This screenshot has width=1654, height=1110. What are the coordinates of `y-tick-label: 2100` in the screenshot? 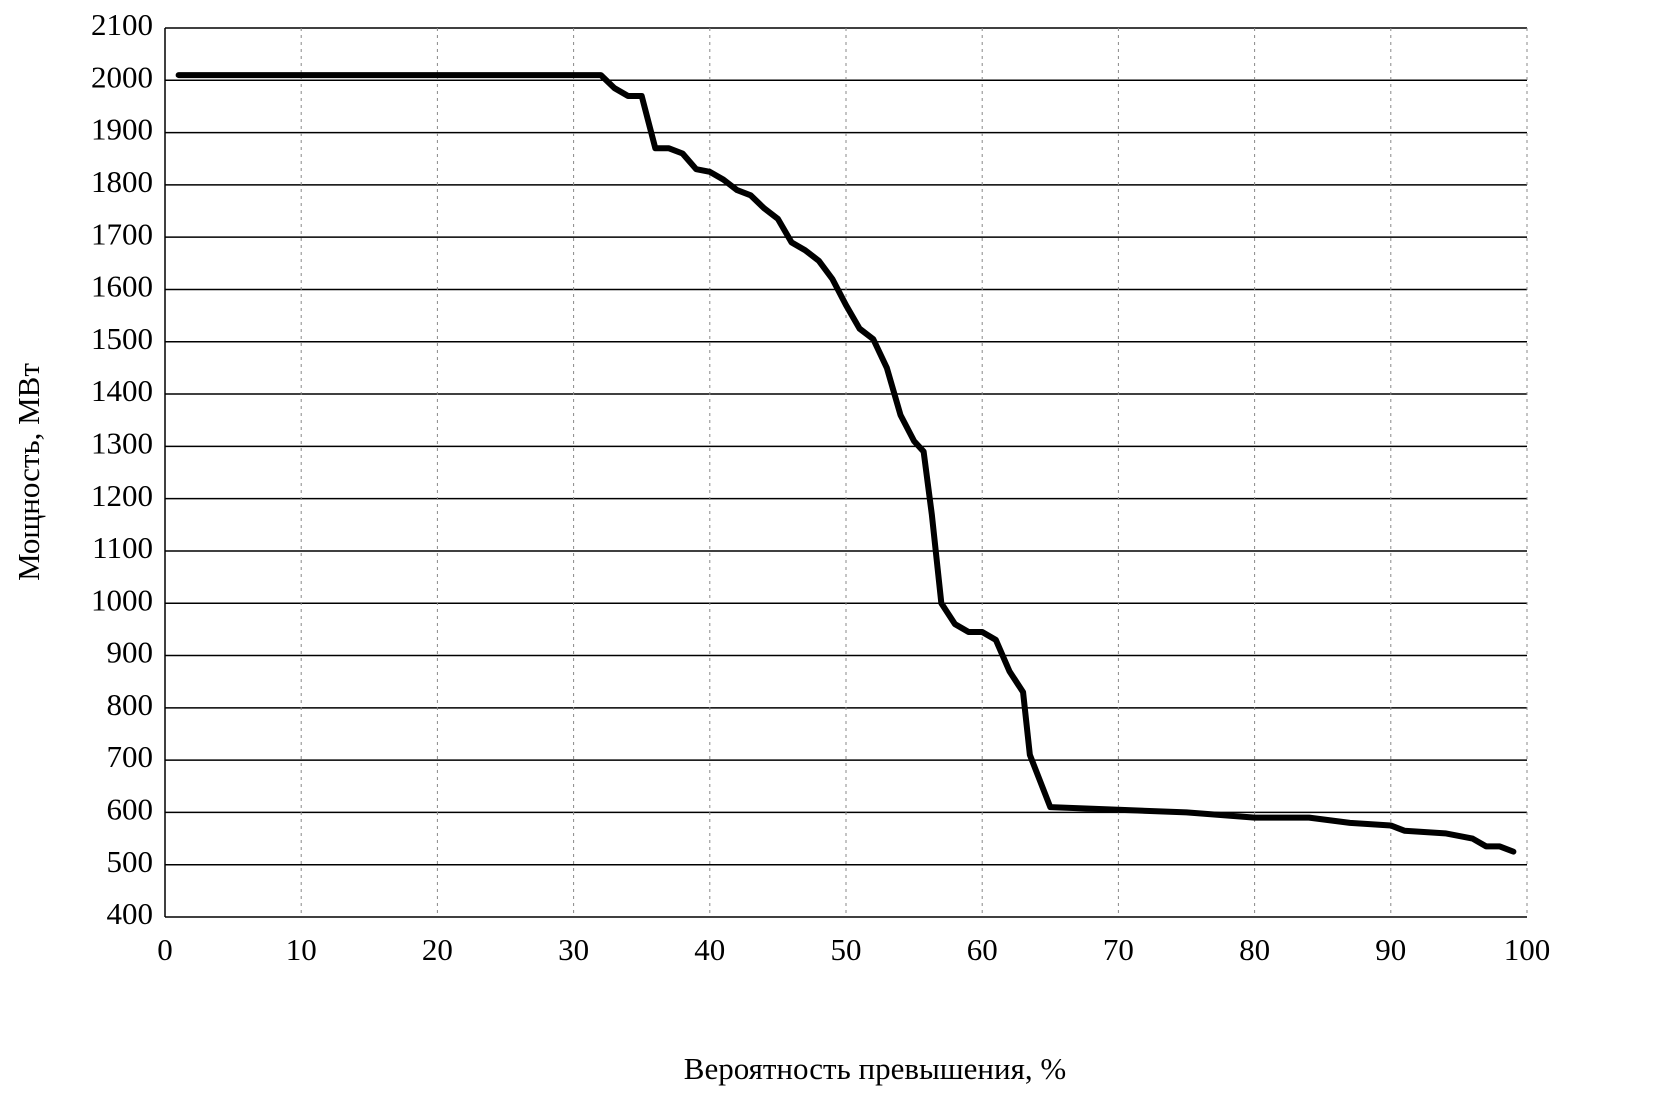 It's located at (122, 24).